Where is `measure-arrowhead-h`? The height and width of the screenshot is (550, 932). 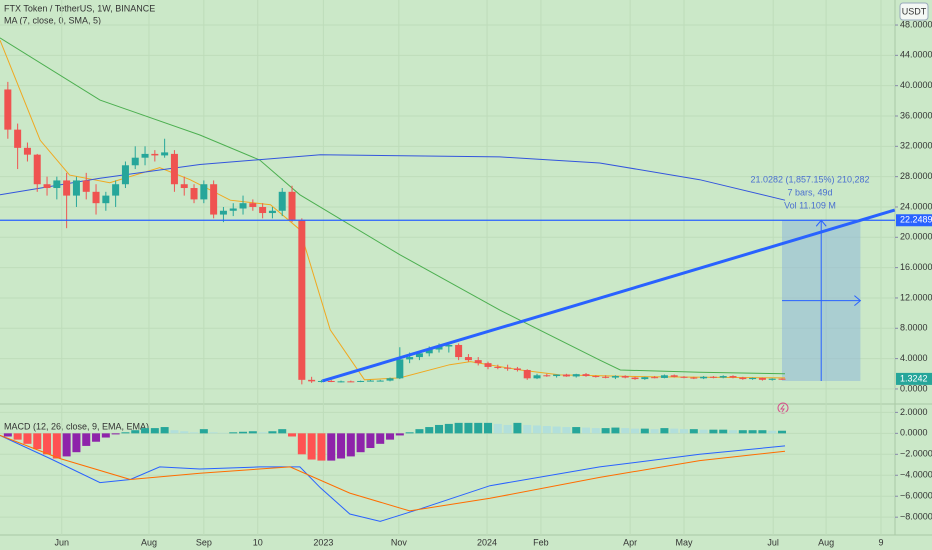 measure-arrowhead-h is located at coordinates (858, 300).